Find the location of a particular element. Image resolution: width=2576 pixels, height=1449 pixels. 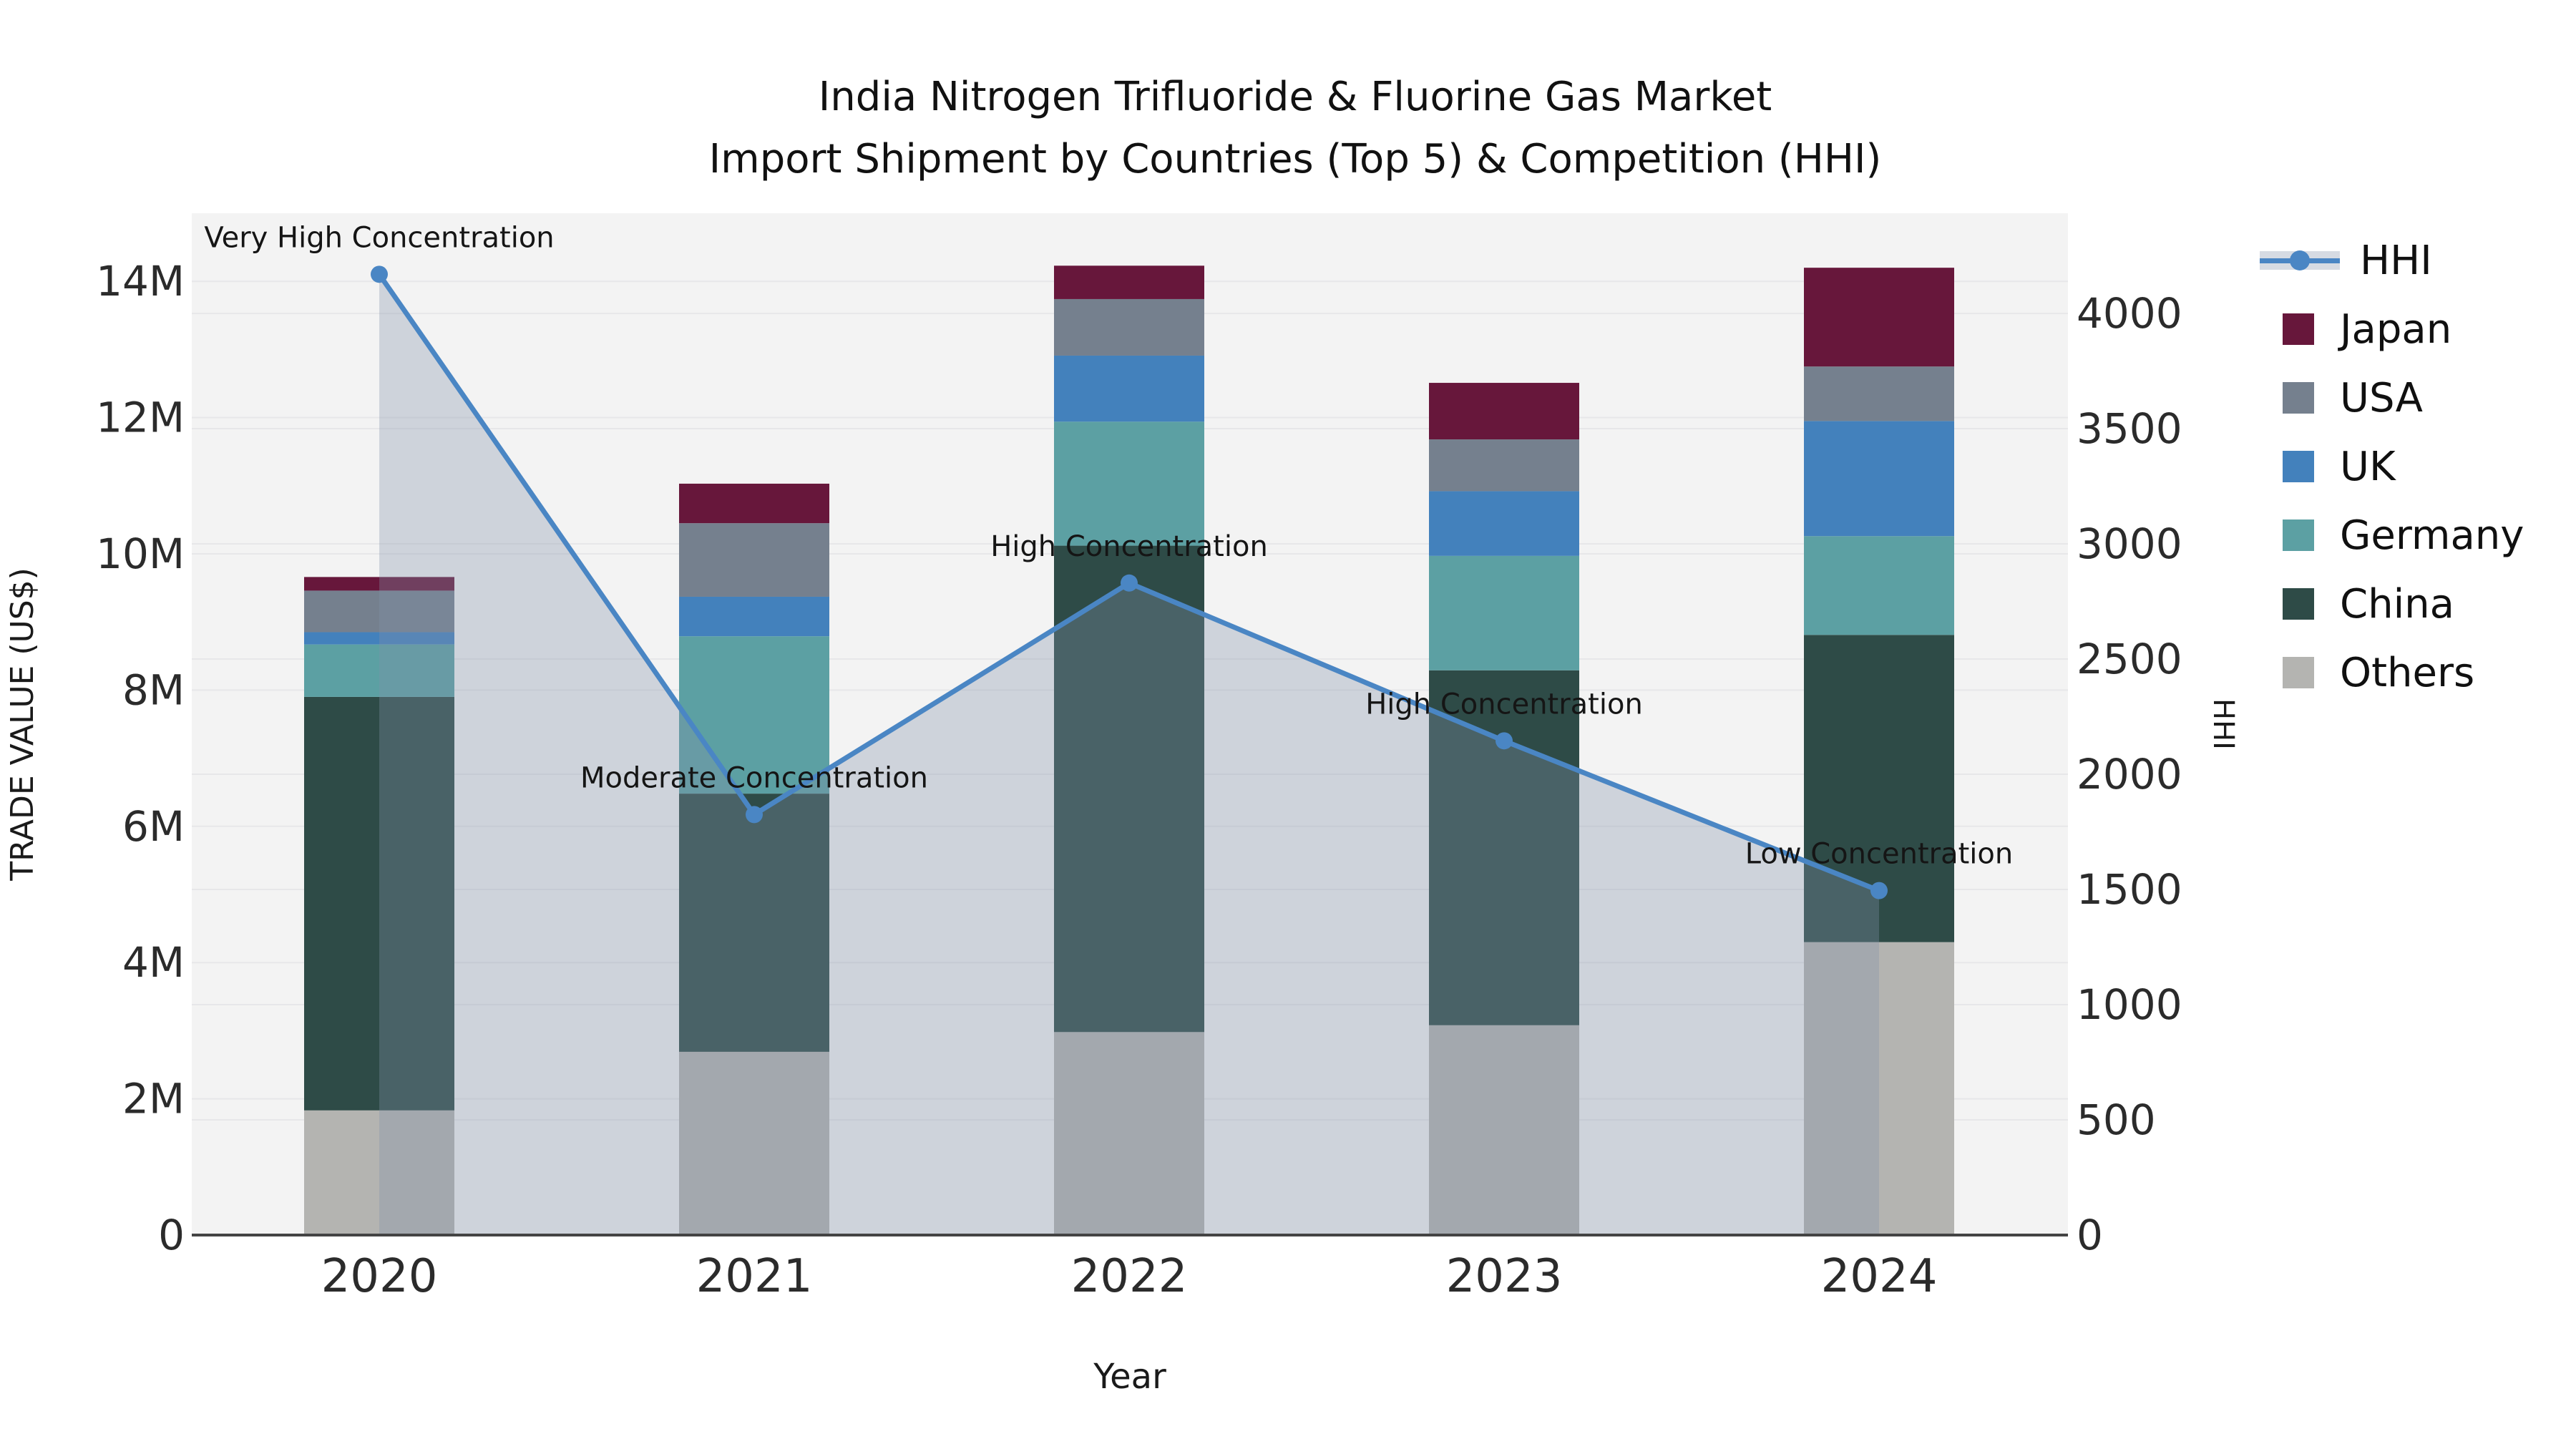

bar-segment-uk-2024 is located at coordinates (1879, 479).